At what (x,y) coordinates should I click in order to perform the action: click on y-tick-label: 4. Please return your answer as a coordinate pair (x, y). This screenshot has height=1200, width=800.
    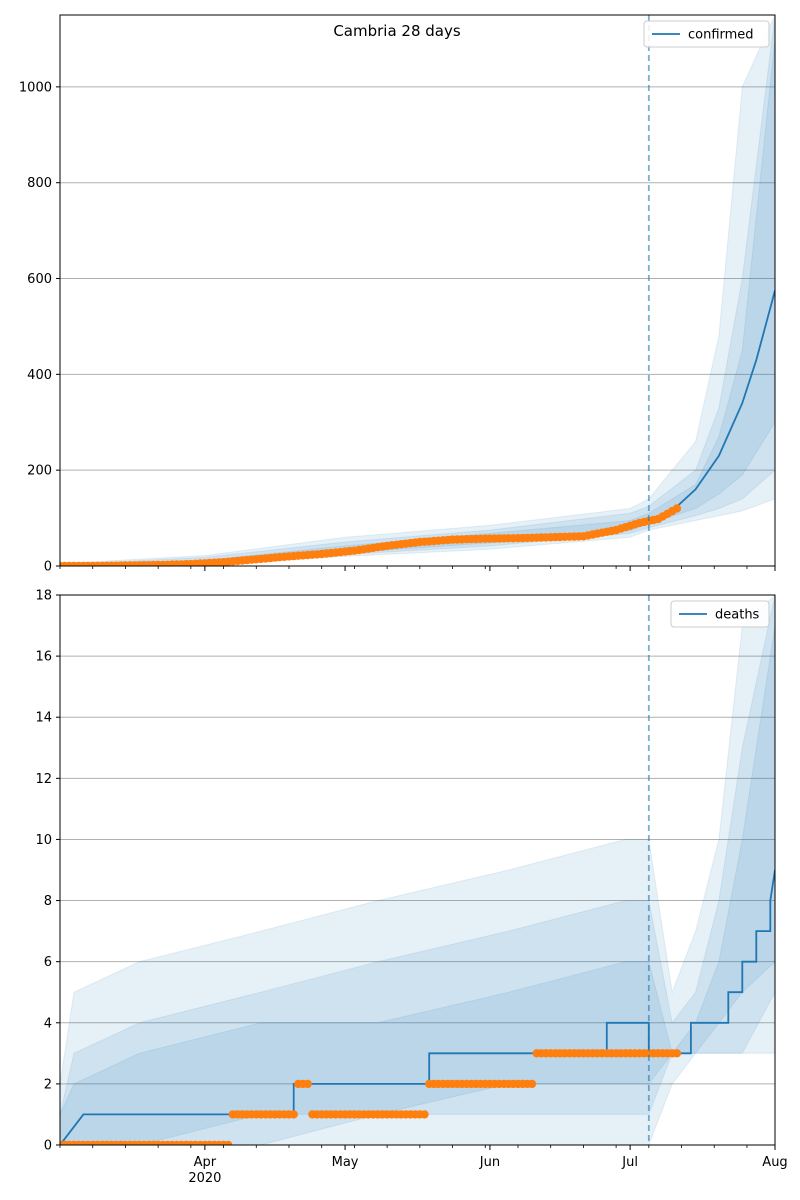
    Looking at the image, I should click on (48, 1023).